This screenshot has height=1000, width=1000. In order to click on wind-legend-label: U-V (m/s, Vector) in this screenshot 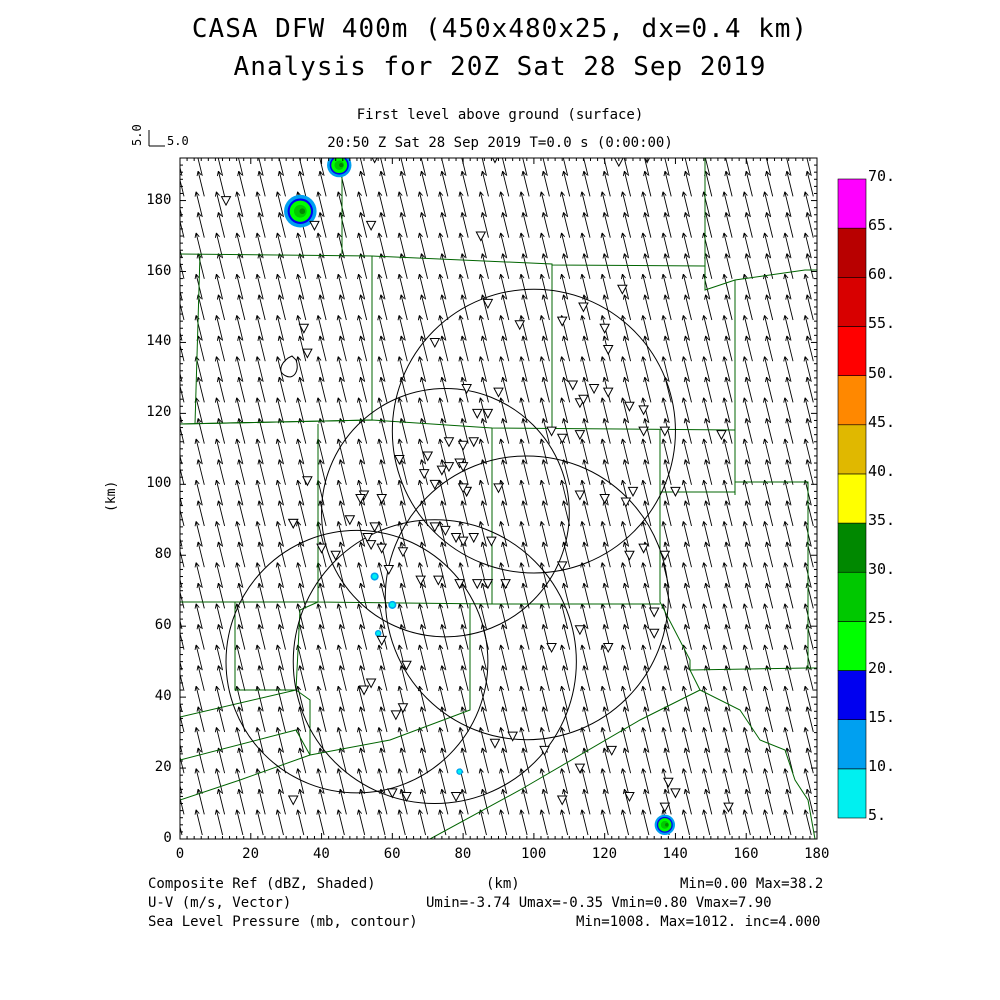, I will do `click(220, 903)`.